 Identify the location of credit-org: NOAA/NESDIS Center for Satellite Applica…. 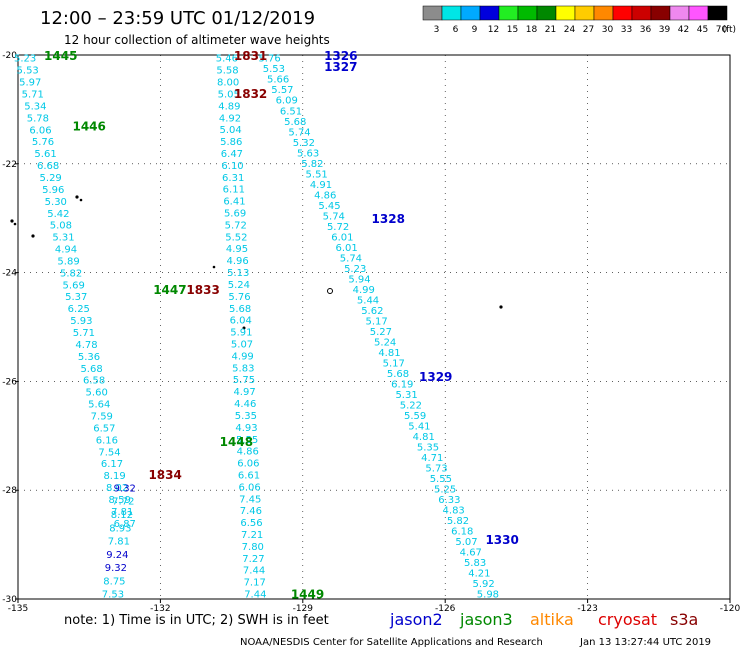
(391, 642).